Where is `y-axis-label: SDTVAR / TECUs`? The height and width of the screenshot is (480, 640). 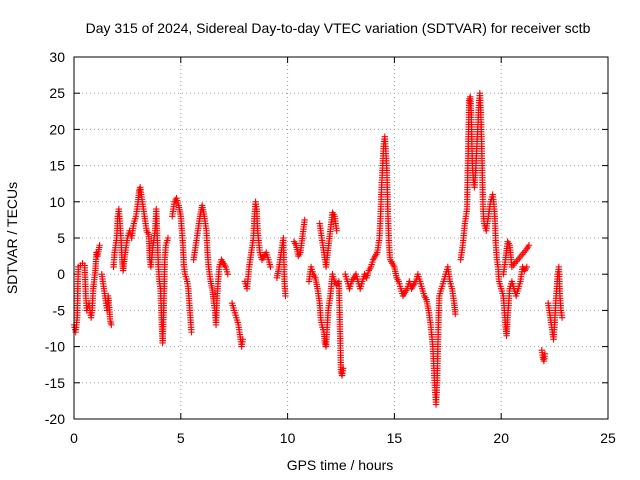
y-axis-label: SDTVAR / TECUs is located at coordinates (12, 238).